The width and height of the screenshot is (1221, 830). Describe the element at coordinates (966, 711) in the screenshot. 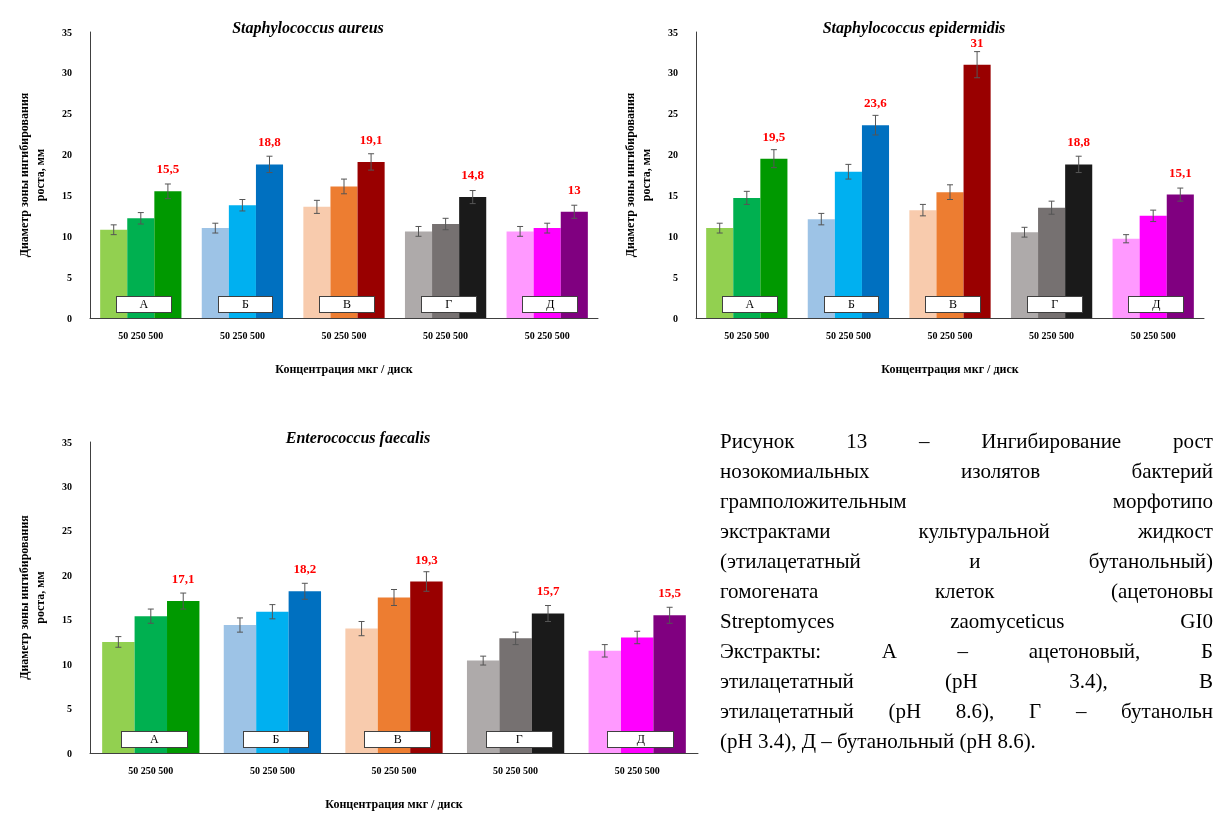

I see `text: этилацетатный (pH 8.6), Г – бутанольн` at that location.